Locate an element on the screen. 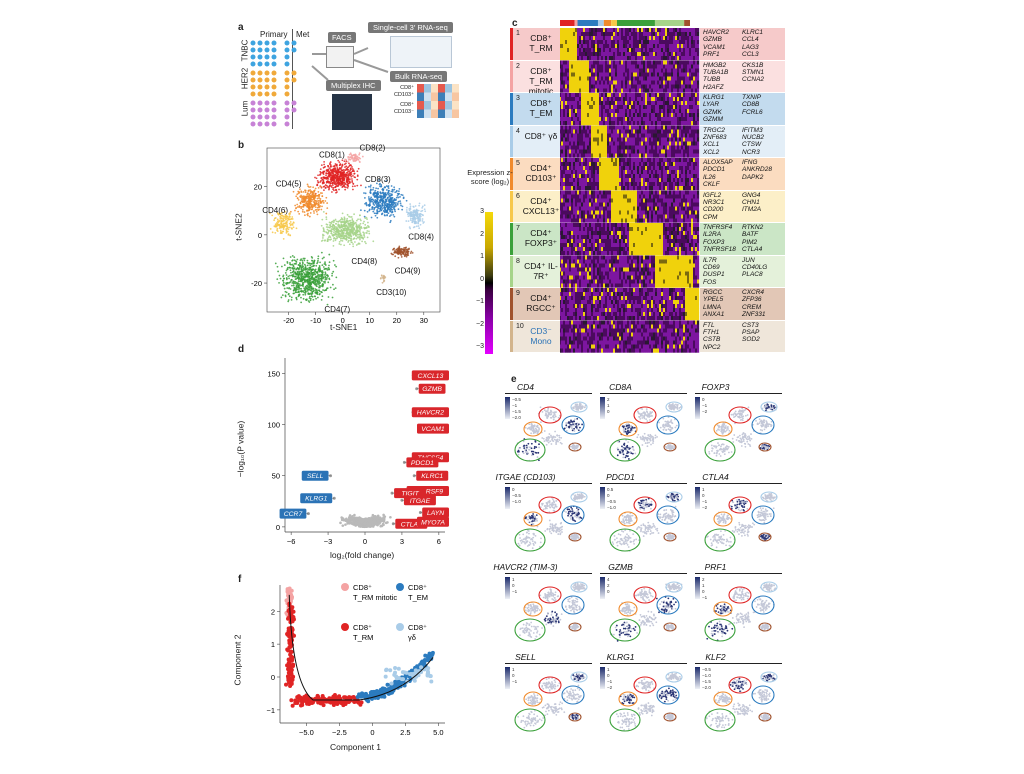 The image size is (1024, 774). panel-label-d: d is located at coordinates (241, 349).